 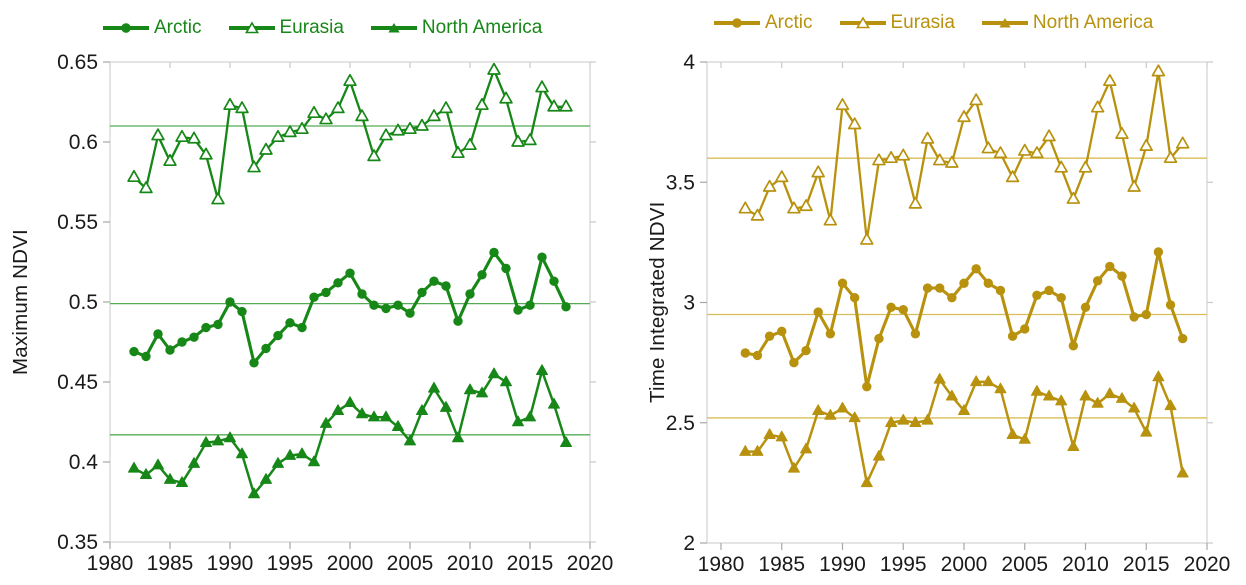 What do you see at coordinates (77, 542) in the screenshot?
I see `svg-text: 0.35` at bounding box center [77, 542].